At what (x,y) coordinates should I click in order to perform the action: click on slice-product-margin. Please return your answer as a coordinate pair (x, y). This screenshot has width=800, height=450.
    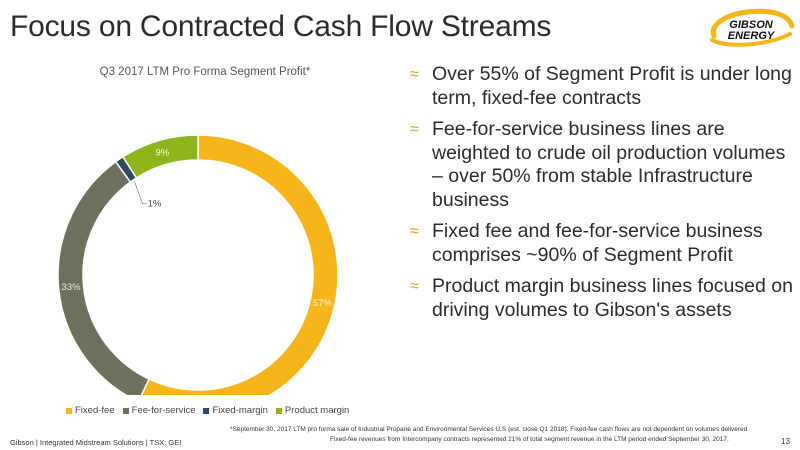
    Looking at the image, I should click on (160, 156).